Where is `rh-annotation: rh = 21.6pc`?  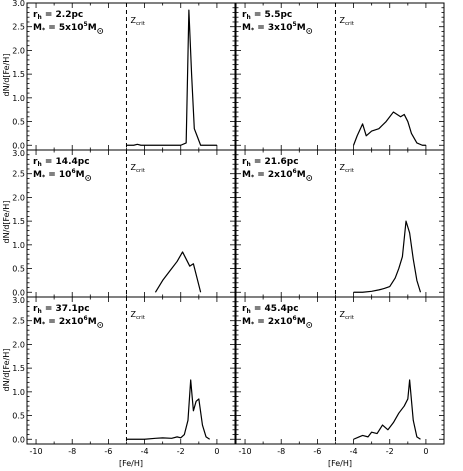 rh-annotation: rh = 21.6pc is located at coordinates (270, 162).